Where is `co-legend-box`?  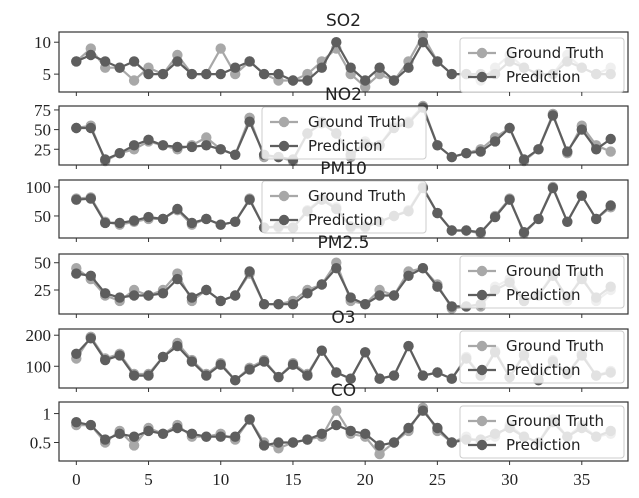
co-legend-box is located at coordinates (542, 432).